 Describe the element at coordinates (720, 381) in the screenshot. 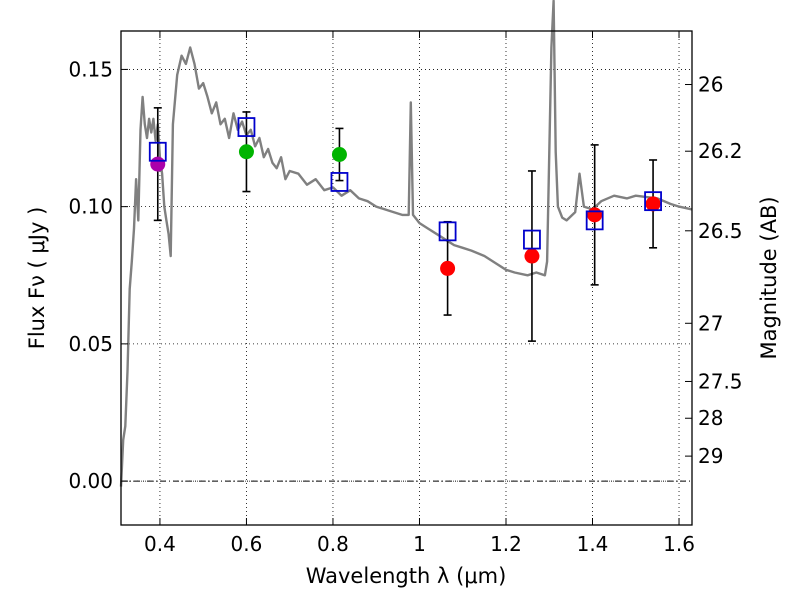

I see `mag-tick-label: 27.5` at that location.